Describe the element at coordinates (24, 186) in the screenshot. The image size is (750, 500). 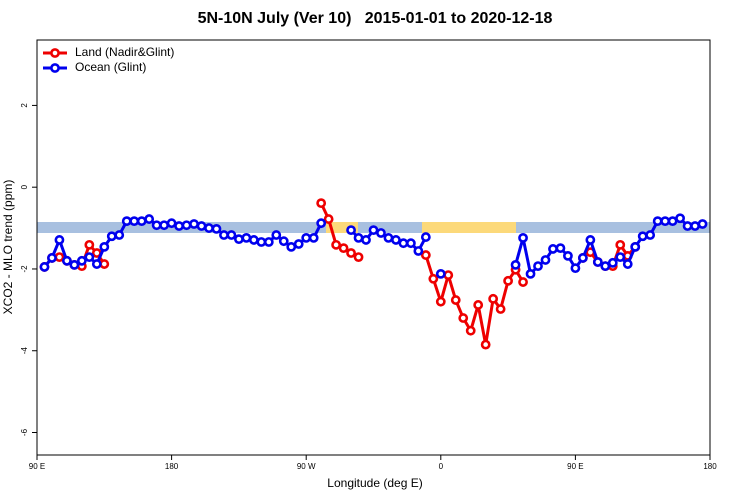
I see `y-tick-label: 0` at that location.